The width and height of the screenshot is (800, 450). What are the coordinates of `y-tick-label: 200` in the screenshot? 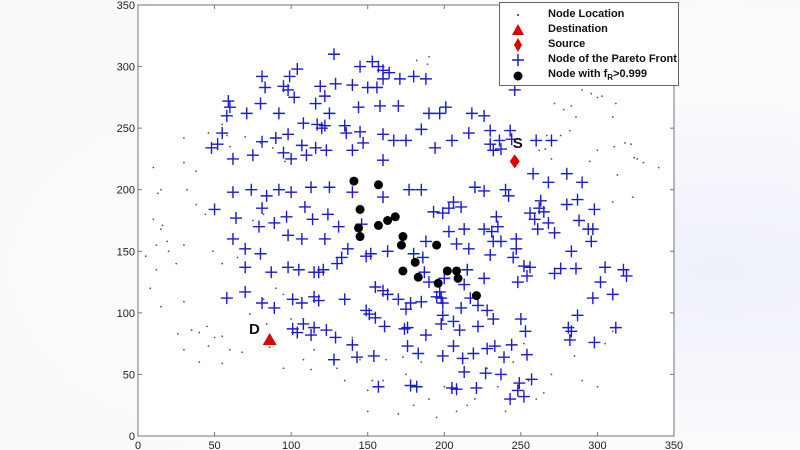 It's located at (126, 191).